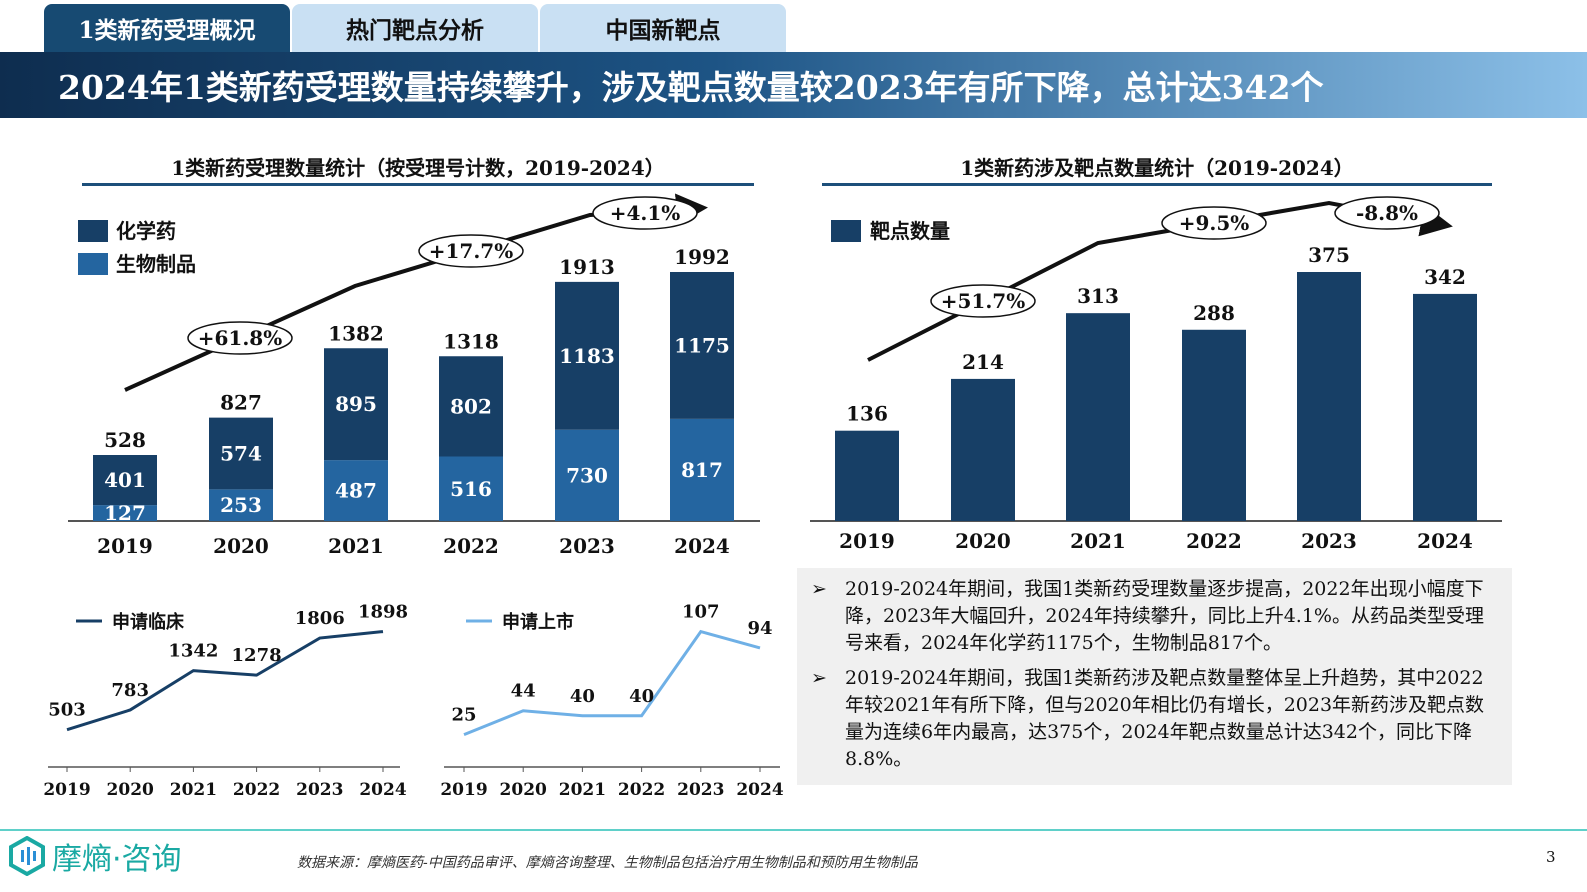 The width and height of the screenshot is (1587, 892). Describe the element at coordinates (1157, 168) in the screenshot. I see `chart-title-targets: 1类新药涉及靶点数量统计（2019-2024）` at that location.